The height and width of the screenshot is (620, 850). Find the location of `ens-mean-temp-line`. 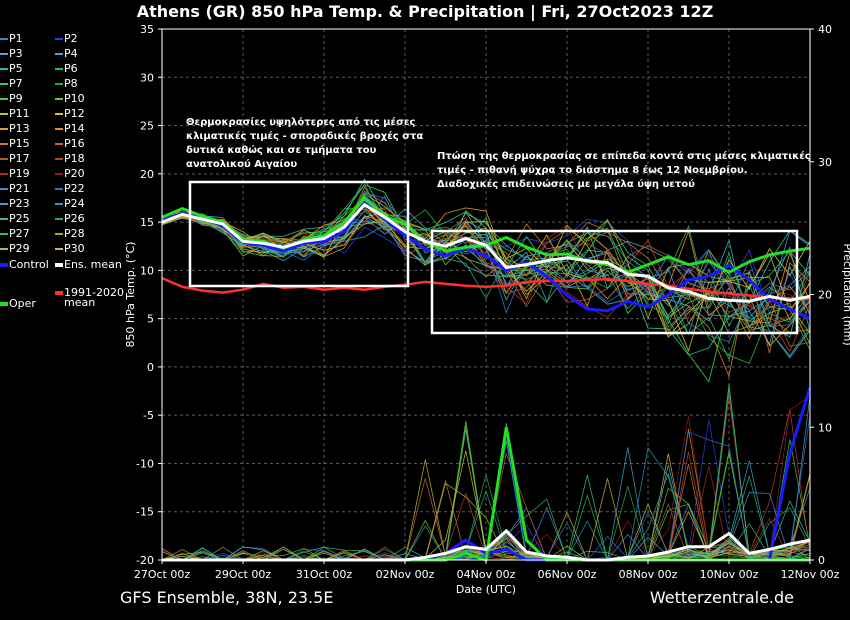

ens-mean-temp-line is located at coordinates (486, 252).